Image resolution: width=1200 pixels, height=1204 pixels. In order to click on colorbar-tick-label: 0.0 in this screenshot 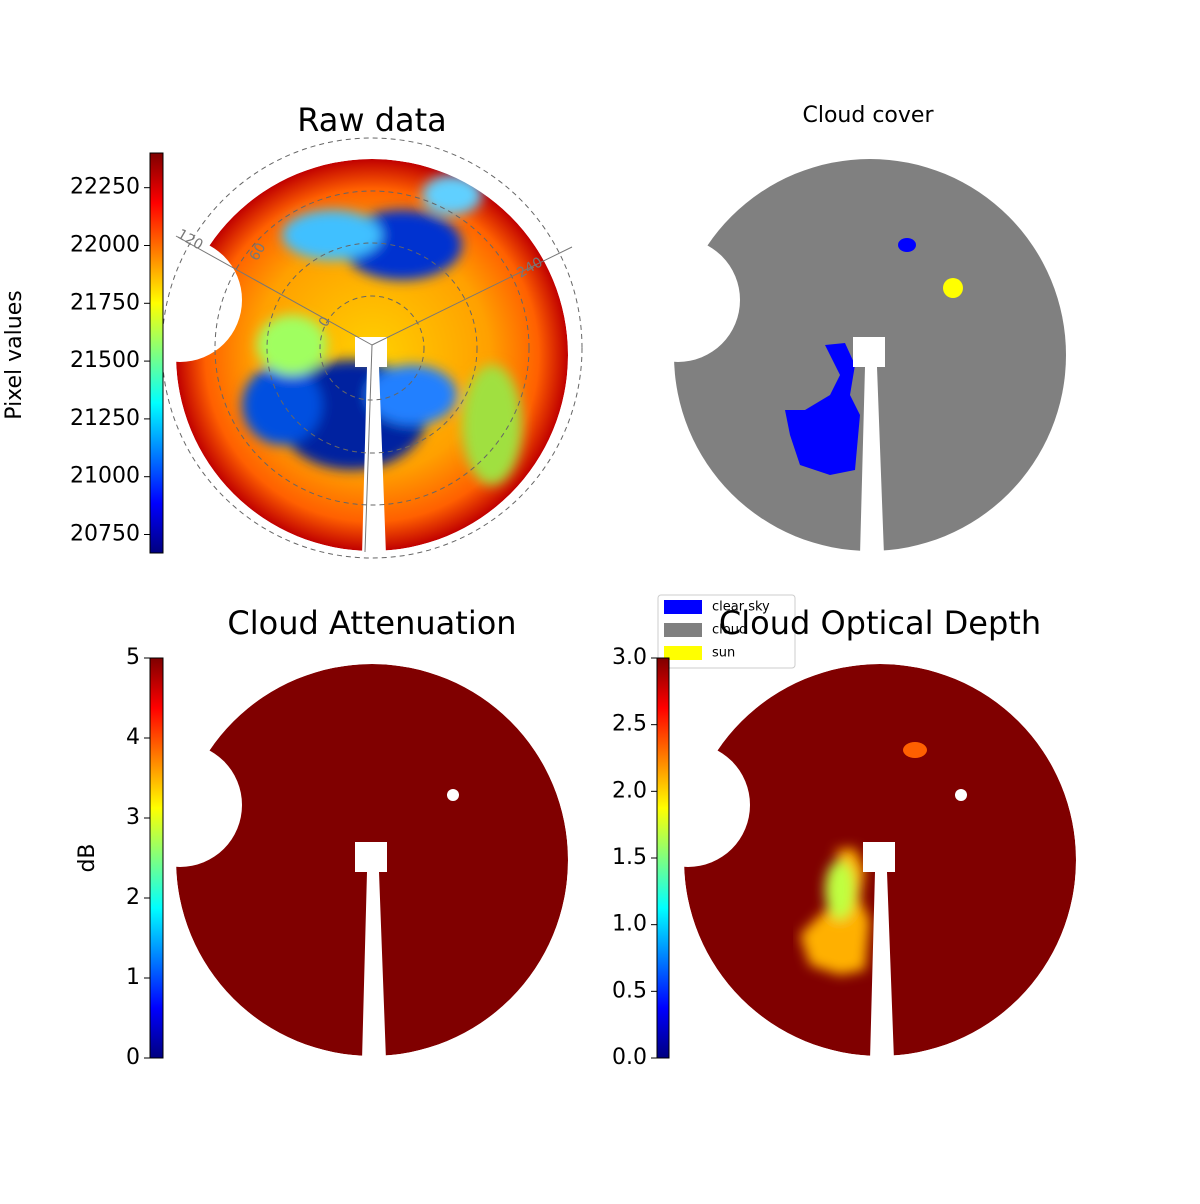, I will do `click(629, 1057)`.